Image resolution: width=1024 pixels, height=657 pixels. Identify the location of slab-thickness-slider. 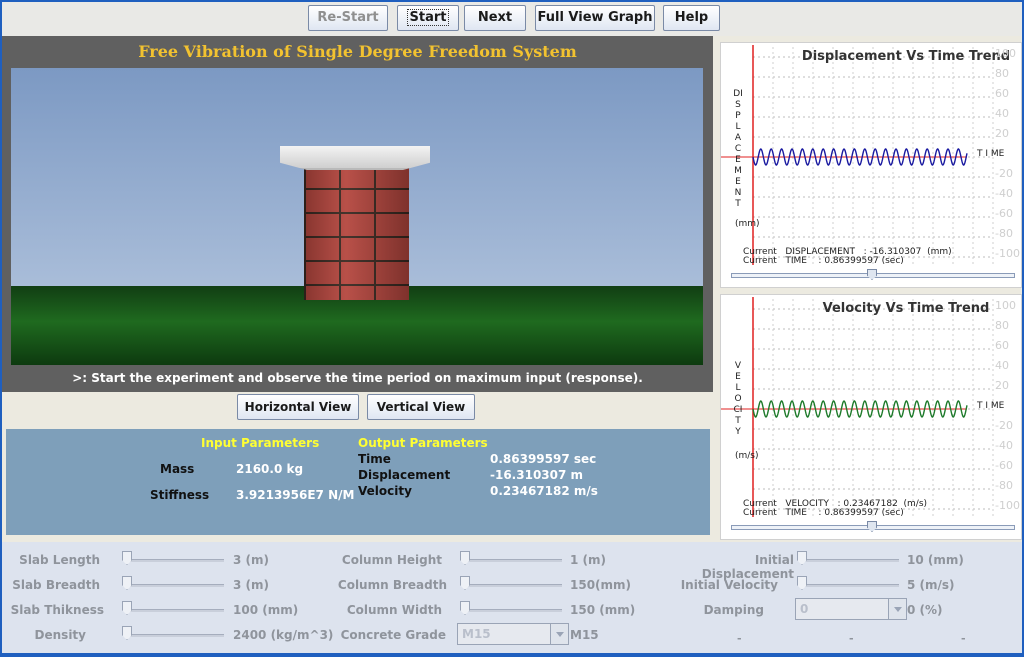
(174, 610).